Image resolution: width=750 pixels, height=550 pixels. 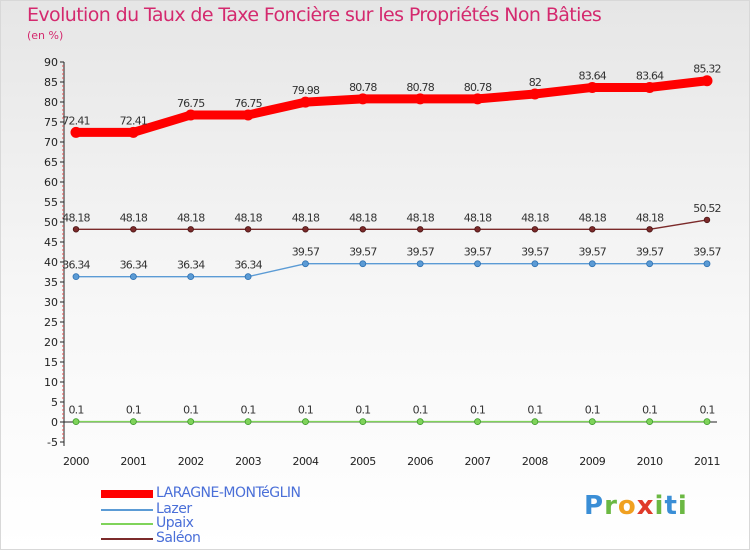 What do you see at coordinates (51, 82) in the screenshot?
I see `y-tick-label: 85` at bounding box center [51, 82].